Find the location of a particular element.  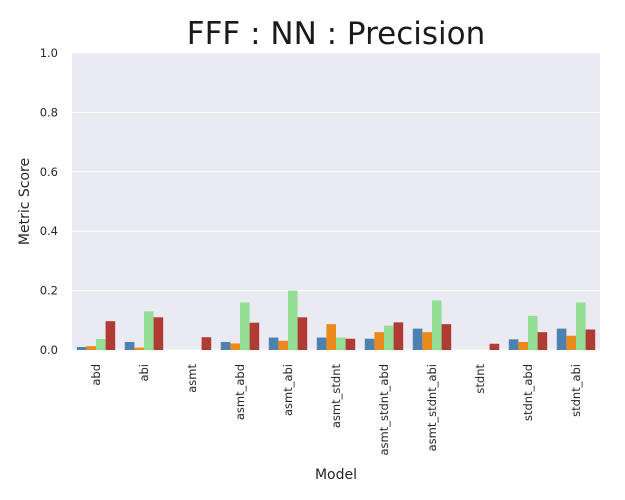

x-tick-label: asmt_abi is located at coordinates (288, 390).